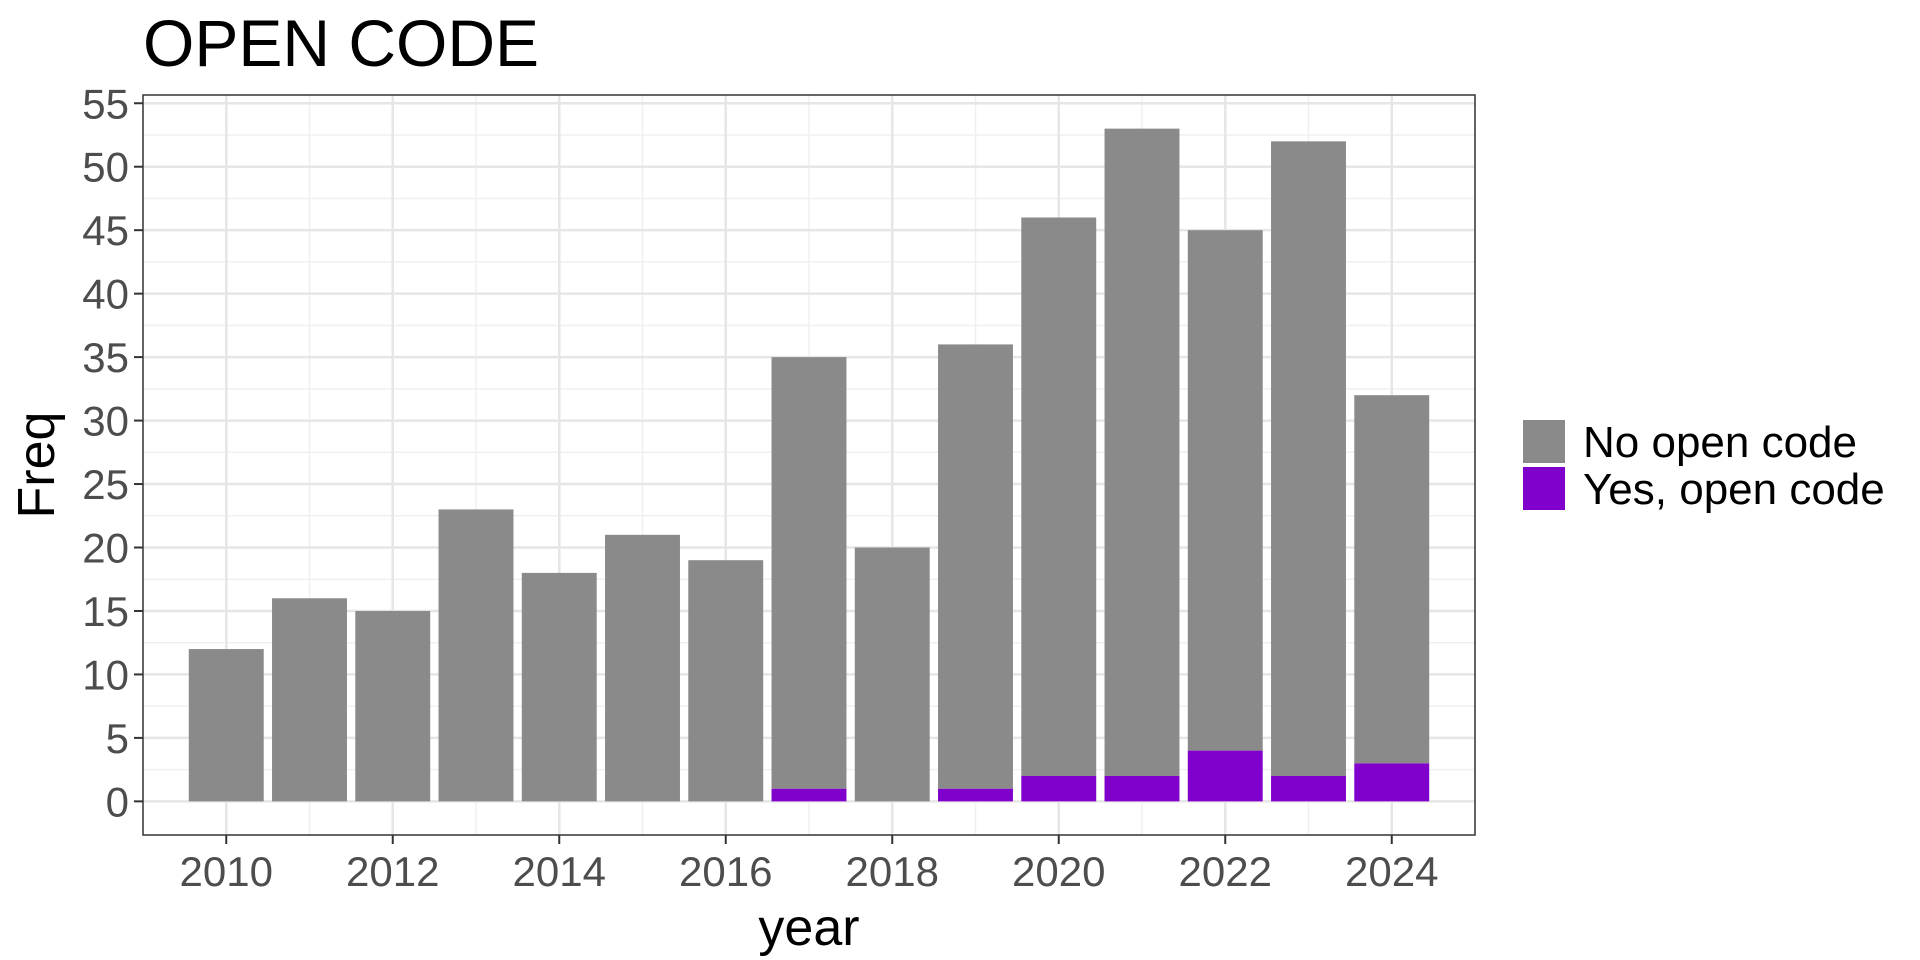 The width and height of the screenshot is (1920, 960). Describe the element at coordinates (393, 706) in the screenshot. I see `bar-no-open-code-2012` at that location.